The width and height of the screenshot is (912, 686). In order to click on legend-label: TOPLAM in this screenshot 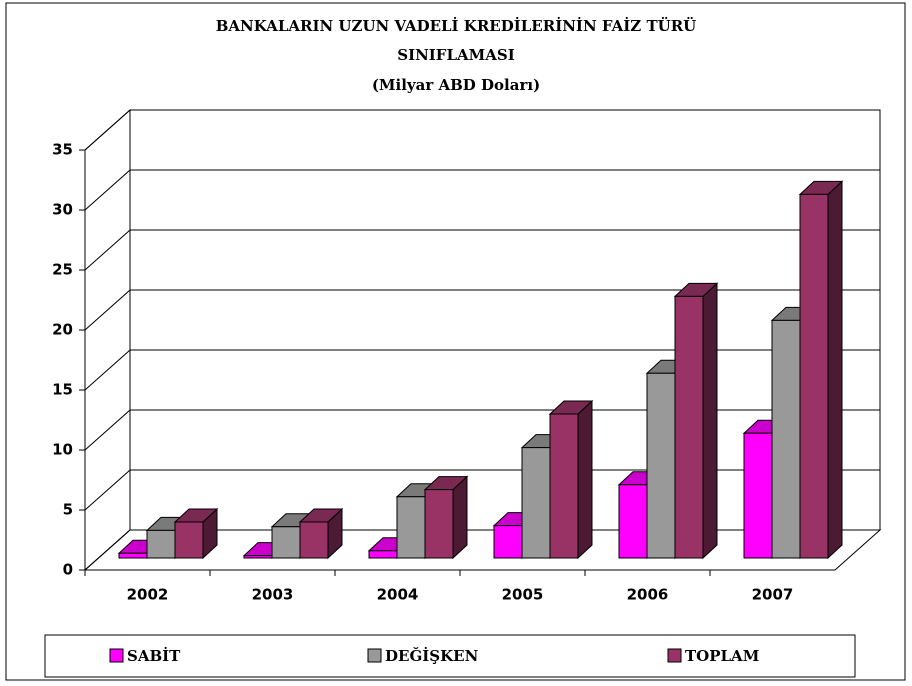, I will do `click(722, 656)`.